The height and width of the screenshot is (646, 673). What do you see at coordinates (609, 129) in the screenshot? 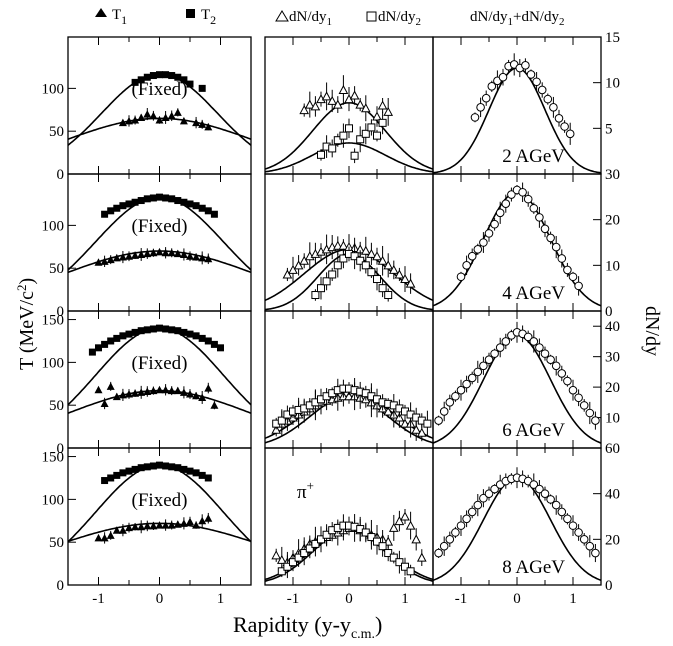
I see `y-tick-label: 5` at bounding box center [609, 129].